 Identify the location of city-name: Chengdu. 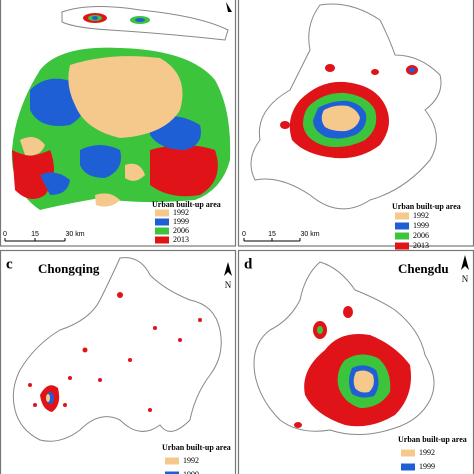
(423, 268).